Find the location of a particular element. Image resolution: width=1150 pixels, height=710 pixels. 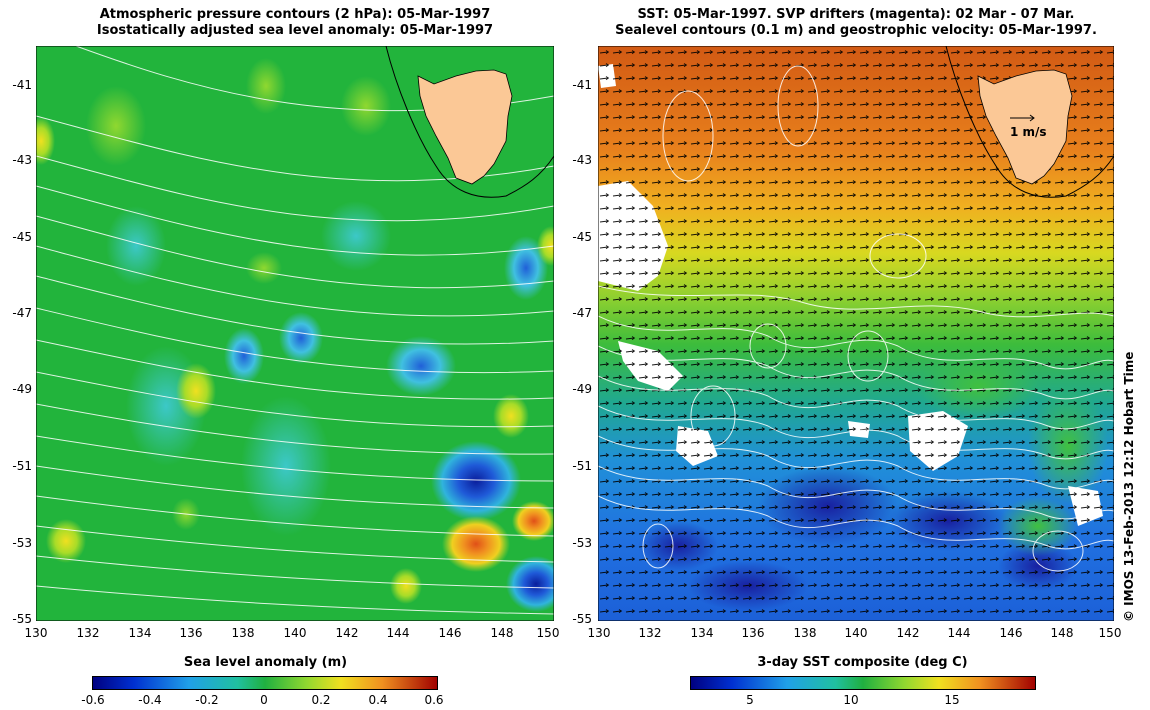

left-colorbar-tick: -0.2 is located at coordinates (207, 700).